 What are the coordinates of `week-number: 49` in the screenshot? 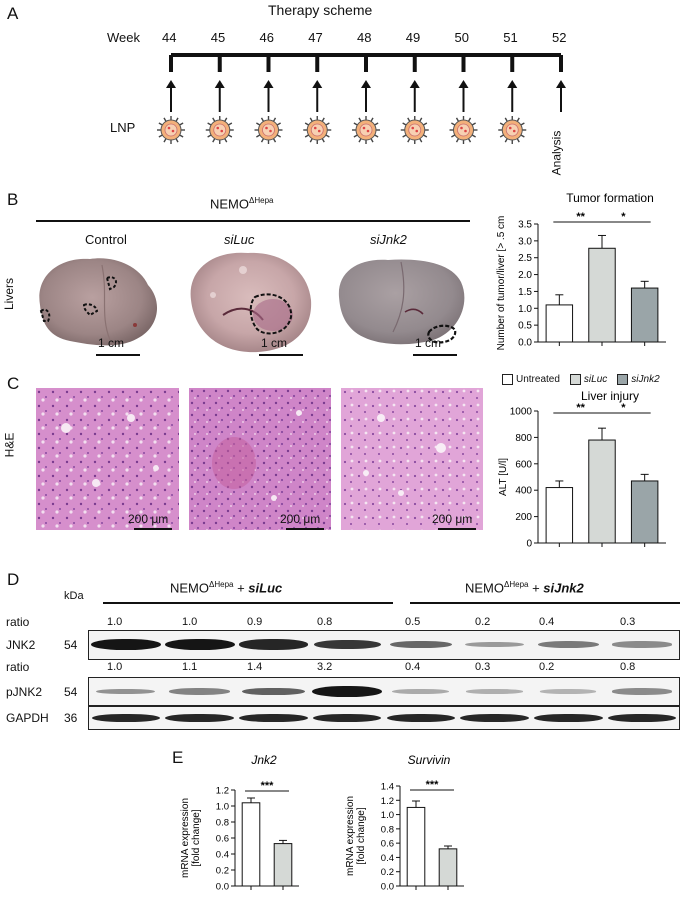 It's located at (413, 37).